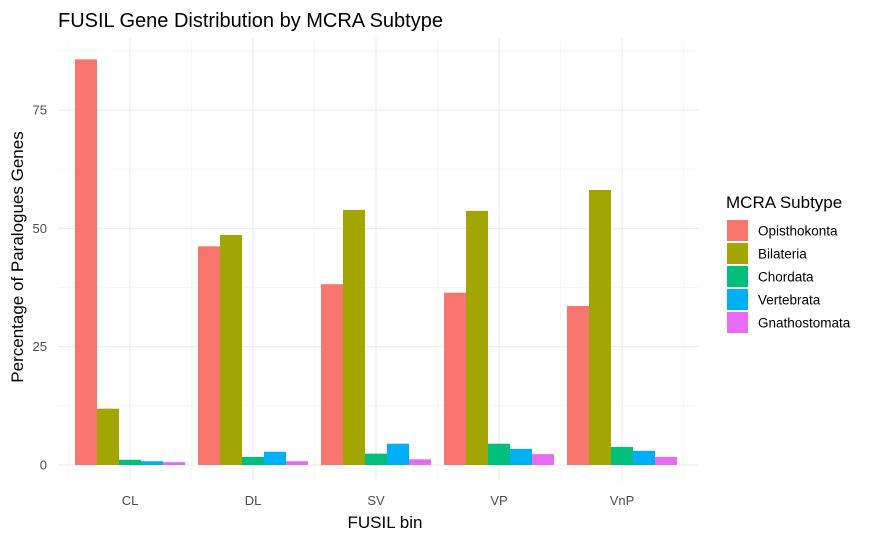 The image size is (877, 542). Describe the element at coordinates (600, 327) in the screenshot. I see `bar-bilateria-vnp` at that location.